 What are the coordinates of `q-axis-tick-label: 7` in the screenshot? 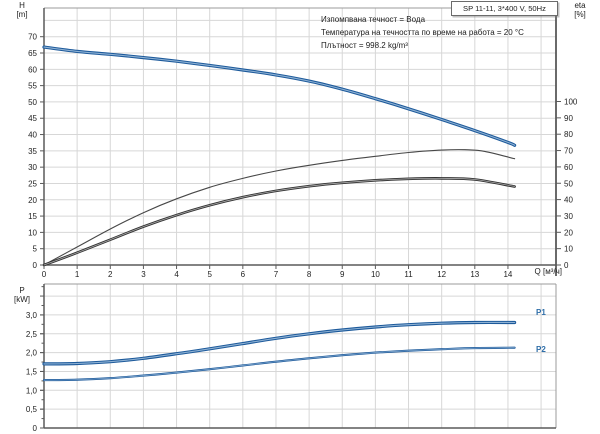 It's located at (276, 274).